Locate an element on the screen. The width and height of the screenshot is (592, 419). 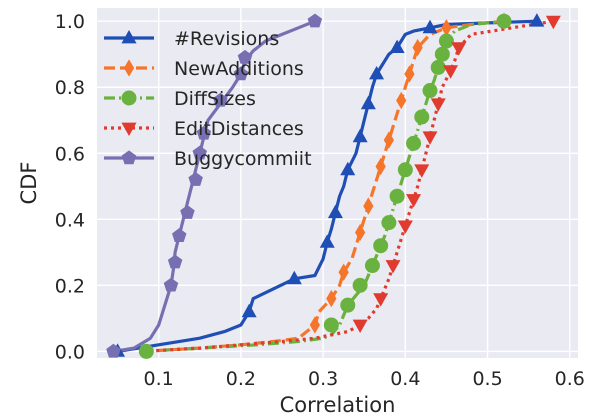
legend-label-3: EditDistances is located at coordinates (239, 129).